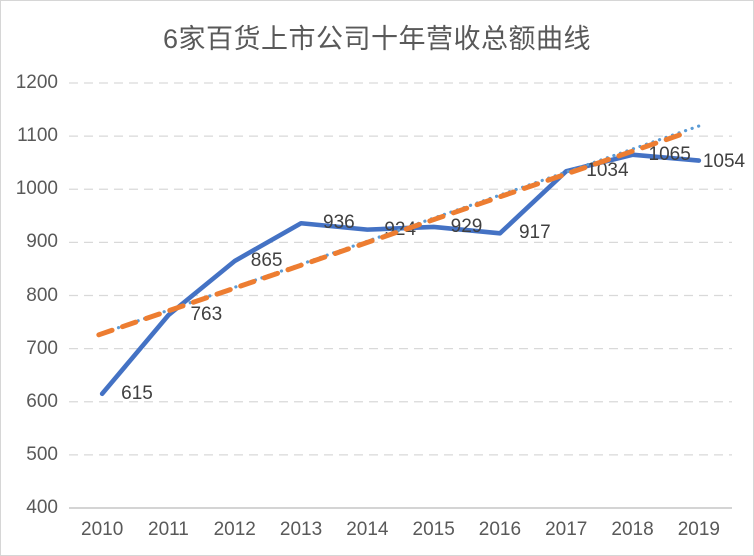 The width and height of the screenshot is (754, 556). Describe the element at coordinates (534, 233) in the screenshot. I see `data-label: 917` at that location.